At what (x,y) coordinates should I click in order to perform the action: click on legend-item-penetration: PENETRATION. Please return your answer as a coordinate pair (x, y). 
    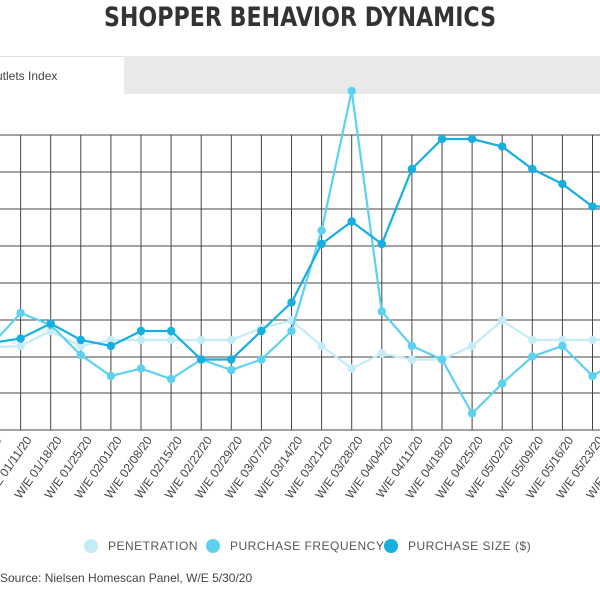
    Looking at the image, I should click on (141, 546).